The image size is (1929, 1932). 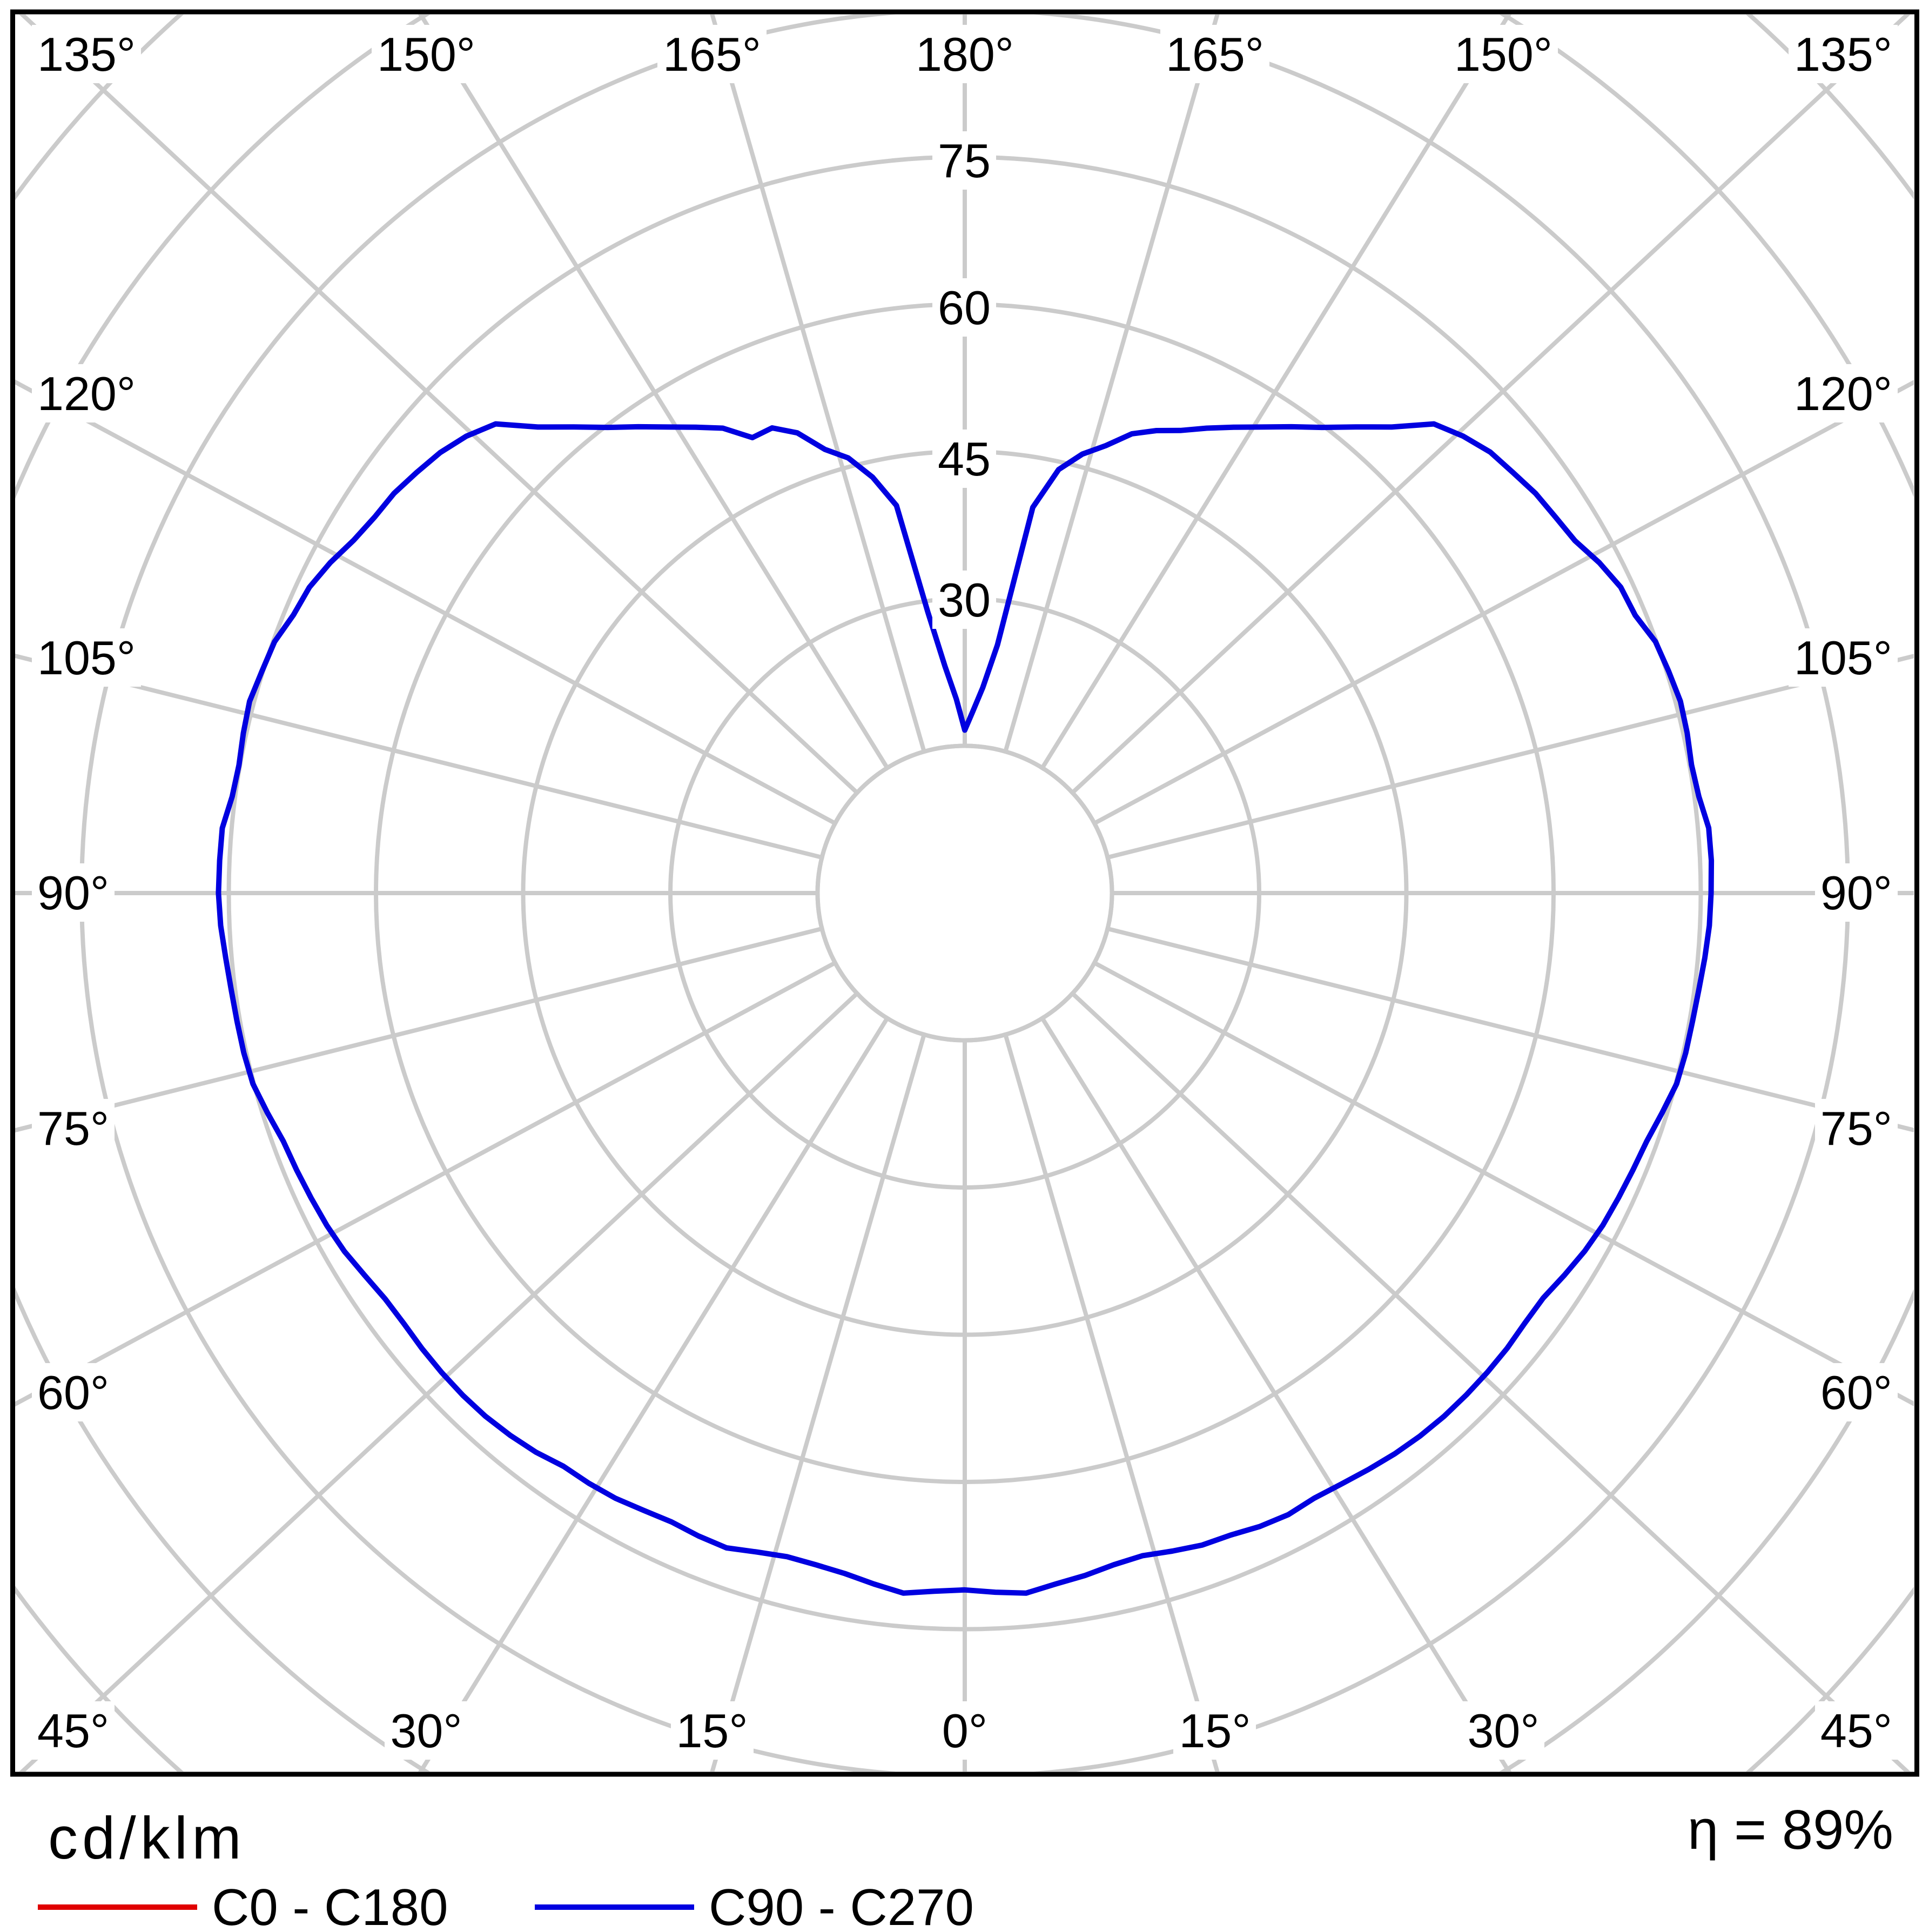 I want to click on svg-text: cd/klm, so click(x=147, y=1838).